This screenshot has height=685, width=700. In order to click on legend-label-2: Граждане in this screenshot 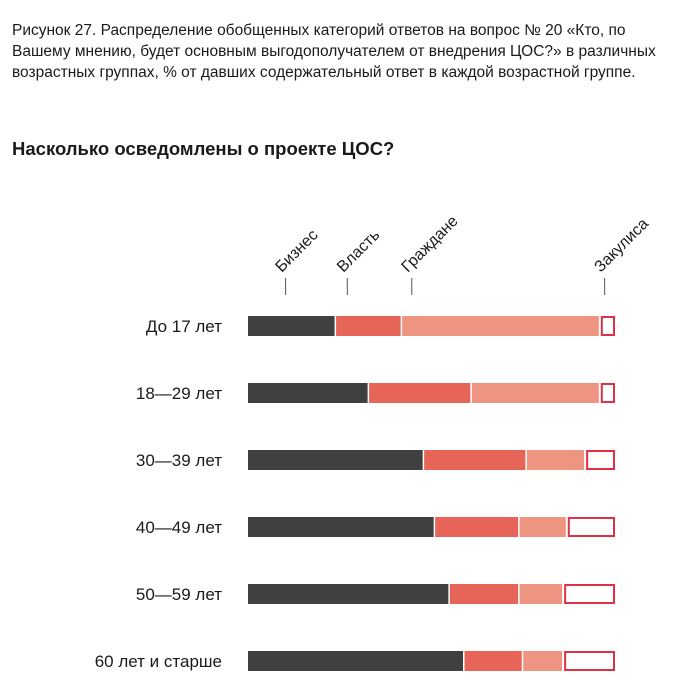, I will do `click(430, 244)`.